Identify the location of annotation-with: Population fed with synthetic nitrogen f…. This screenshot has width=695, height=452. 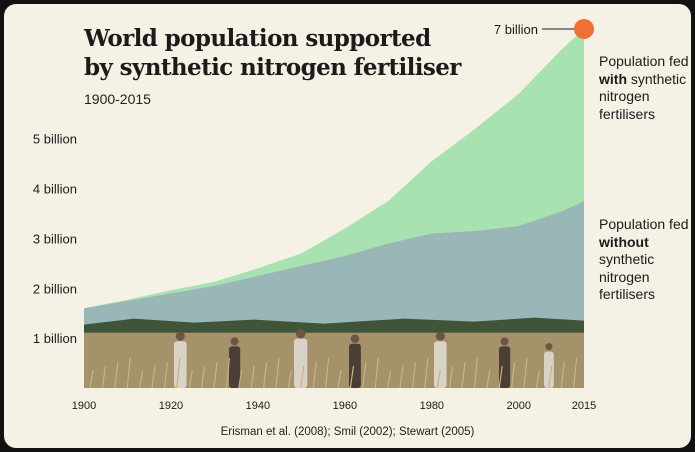
(644, 88).